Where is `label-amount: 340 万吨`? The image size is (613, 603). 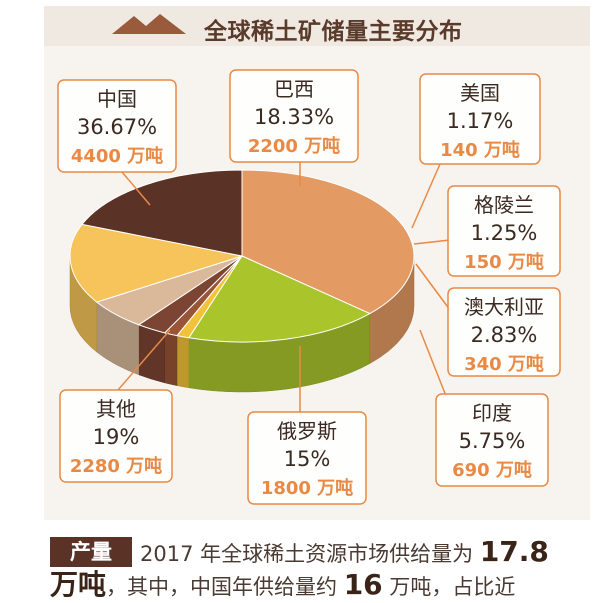
label-amount: 340 万吨 is located at coordinates (504, 364).